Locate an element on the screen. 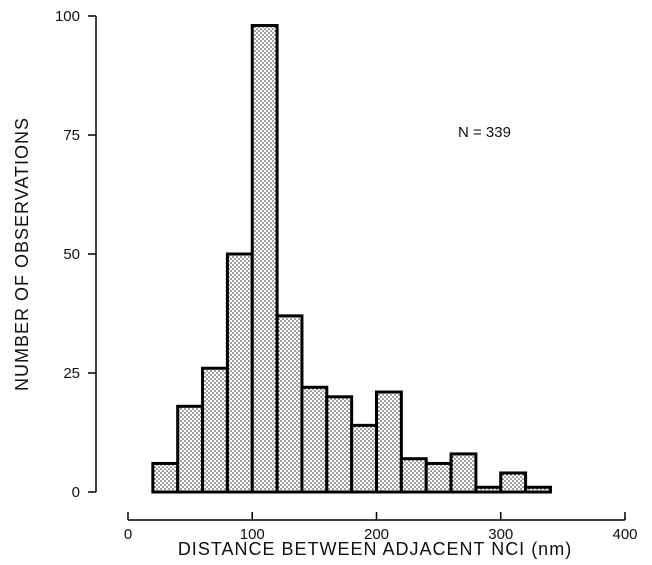 This screenshot has height=565, width=652. y-tick-label-75: 75 is located at coordinates (71, 135).